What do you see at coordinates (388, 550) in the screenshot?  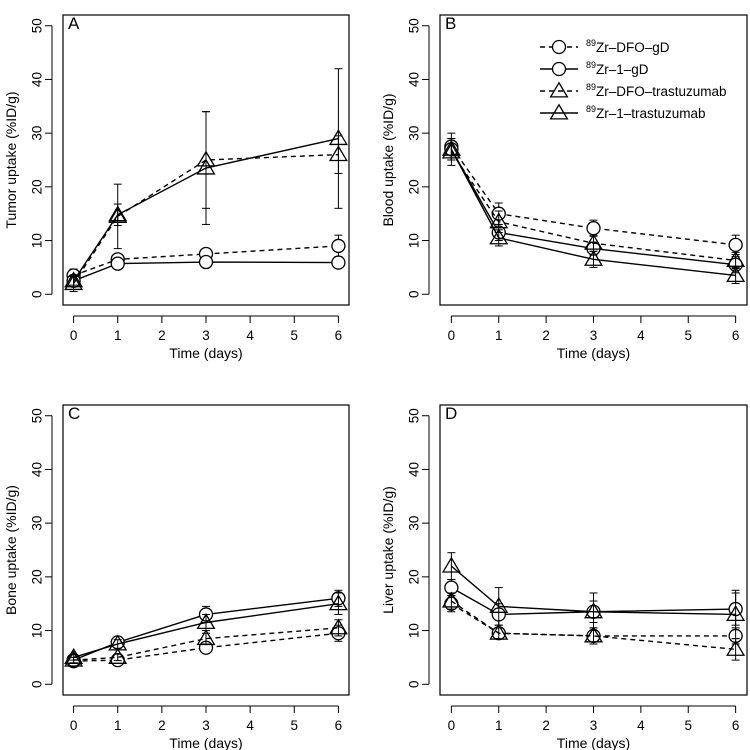 I see `panel-d-y-axis-label: Liver uptake (%ID/g)` at bounding box center [388, 550].